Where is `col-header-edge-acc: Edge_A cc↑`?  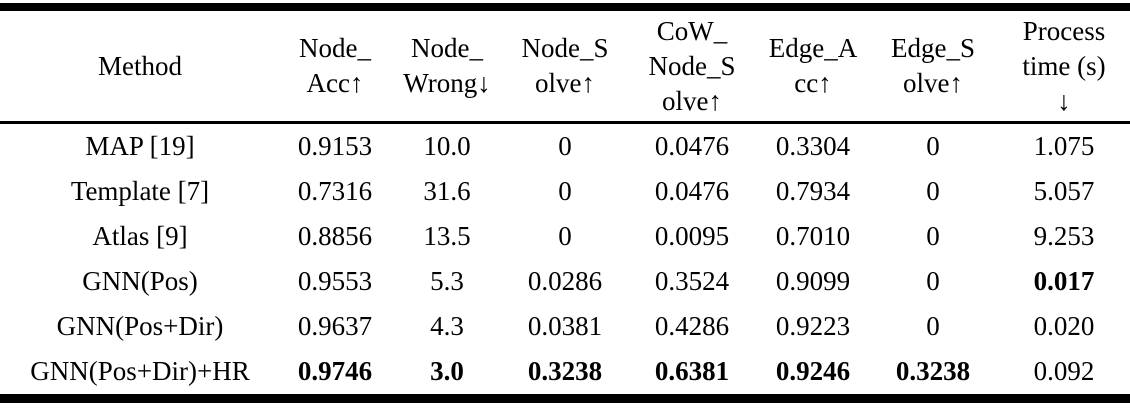 col-header-edge-acc: Edge_A cc↑ is located at coordinates (813, 65).